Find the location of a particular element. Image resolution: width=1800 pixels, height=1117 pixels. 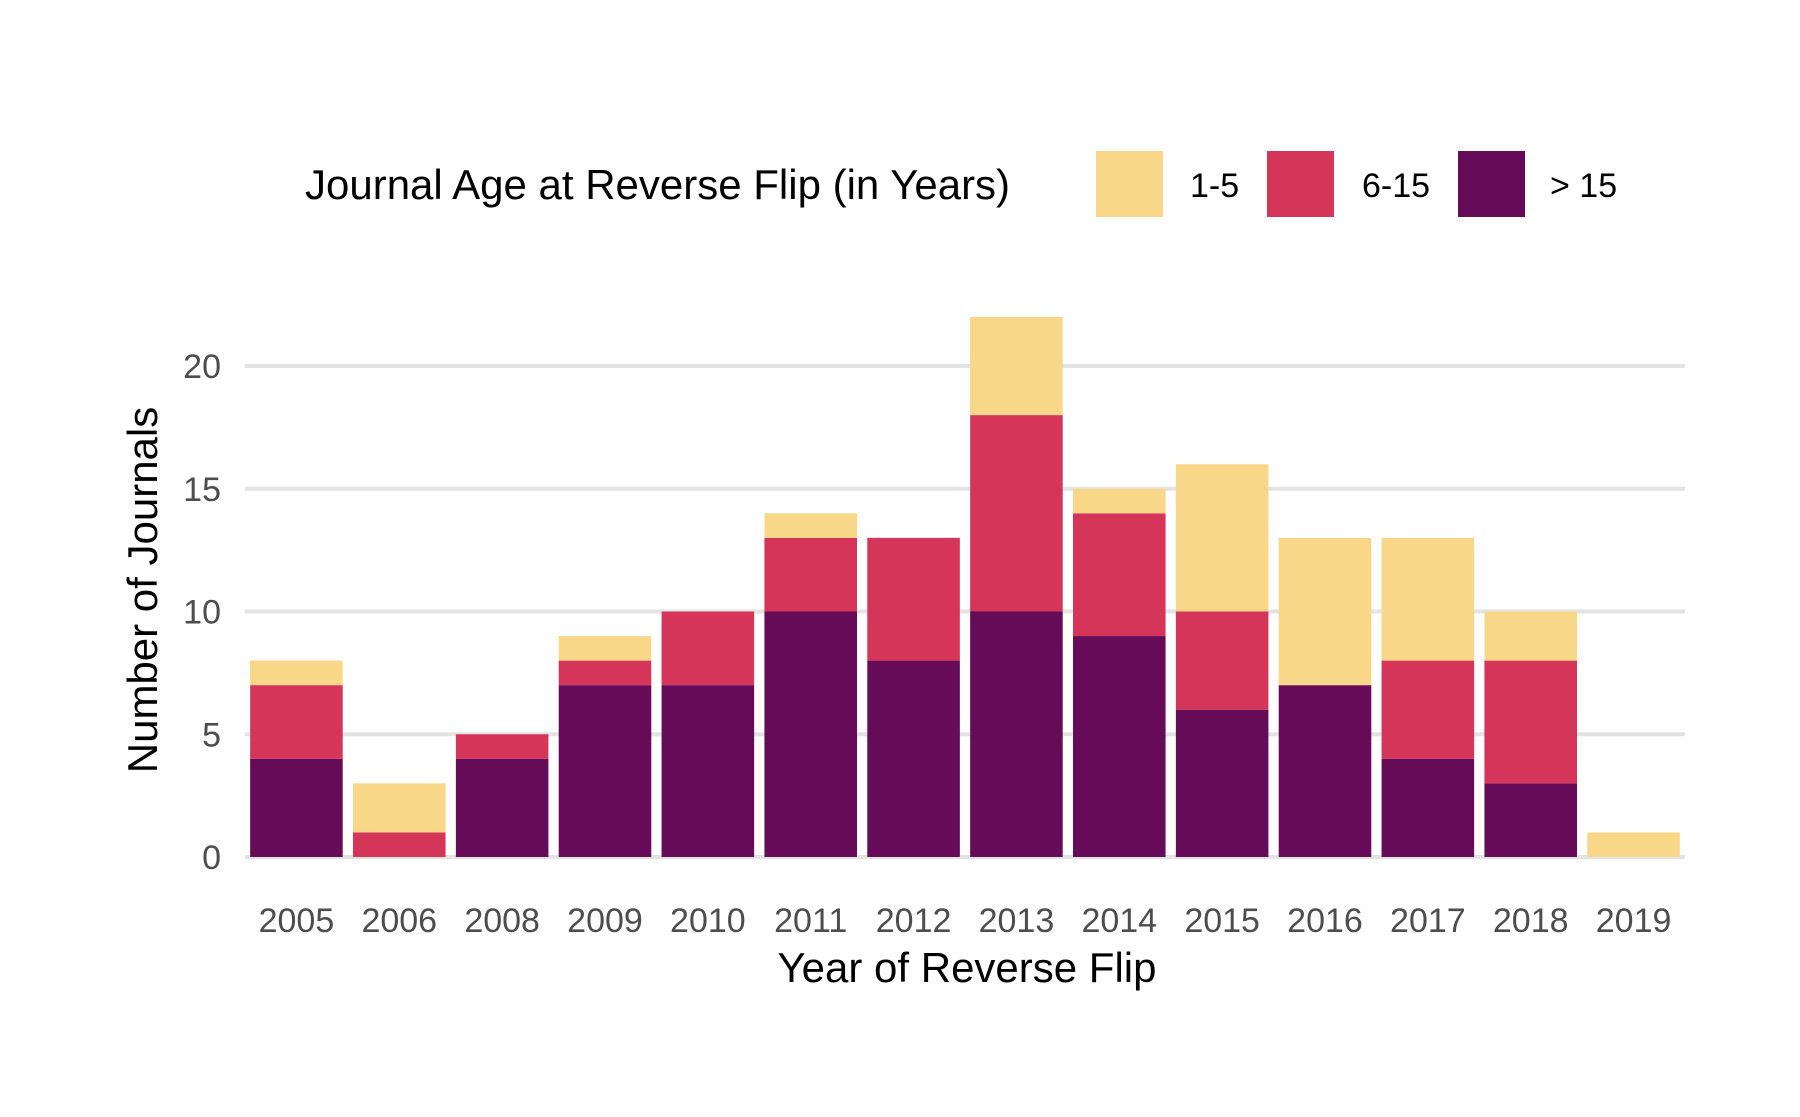

x-tick-label: 2016 is located at coordinates (1325, 921).